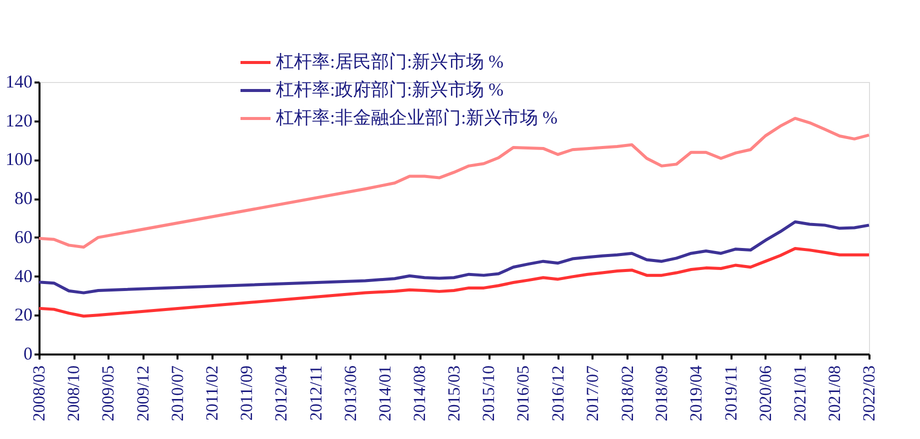 This screenshot has height=439, width=920. Describe the element at coordinates (350, 394) in the screenshot. I see `x-tick-label: 2013/06` at that location.